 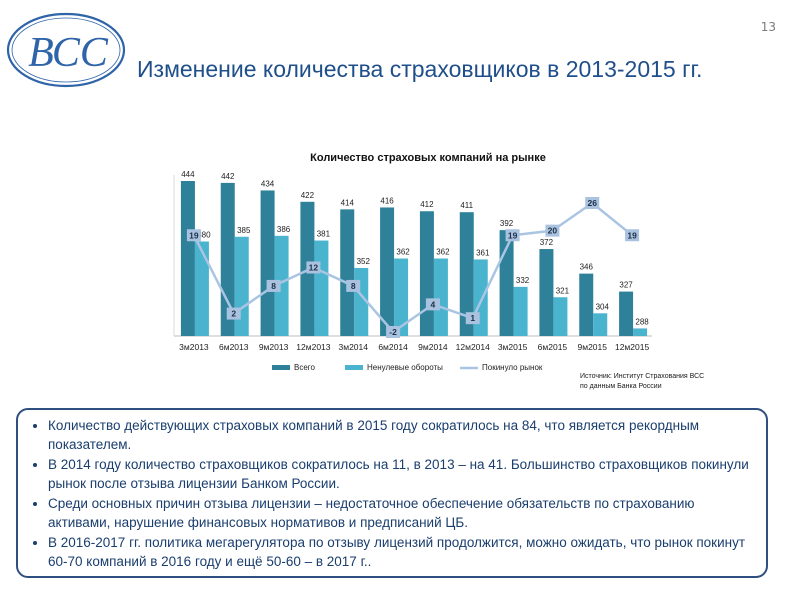 I want to click on left-market-label: -2, so click(x=393, y=332).